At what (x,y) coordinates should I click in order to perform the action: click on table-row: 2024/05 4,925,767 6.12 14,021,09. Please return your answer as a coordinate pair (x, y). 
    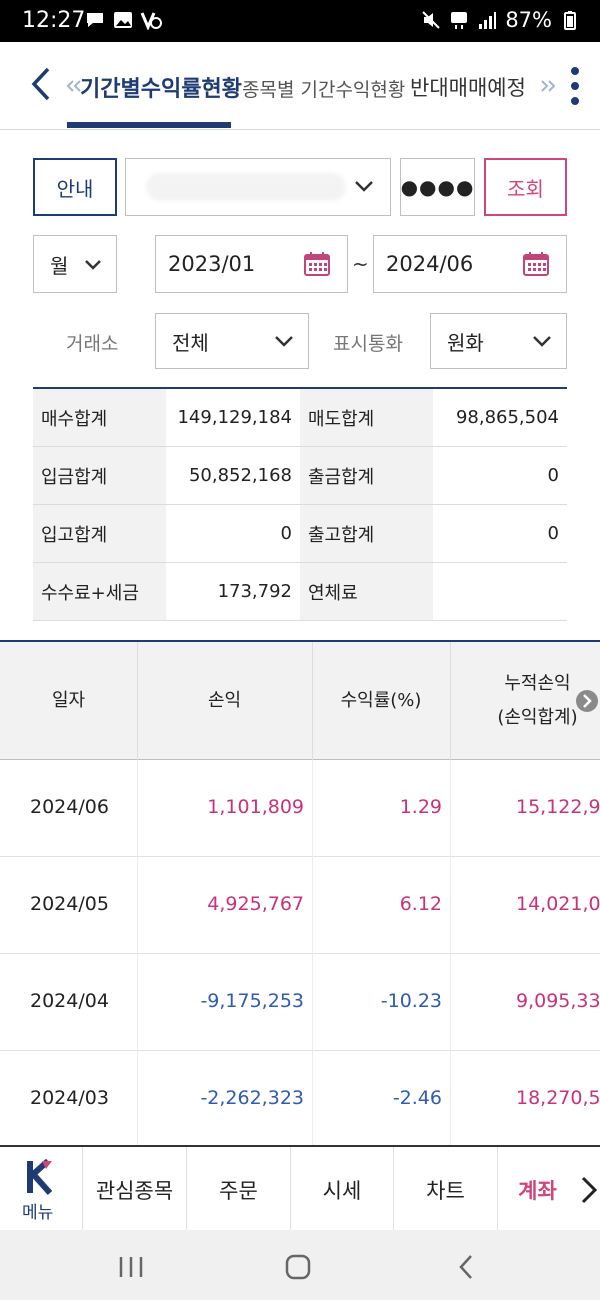
    Looking at the image, I should click on (300, 905).